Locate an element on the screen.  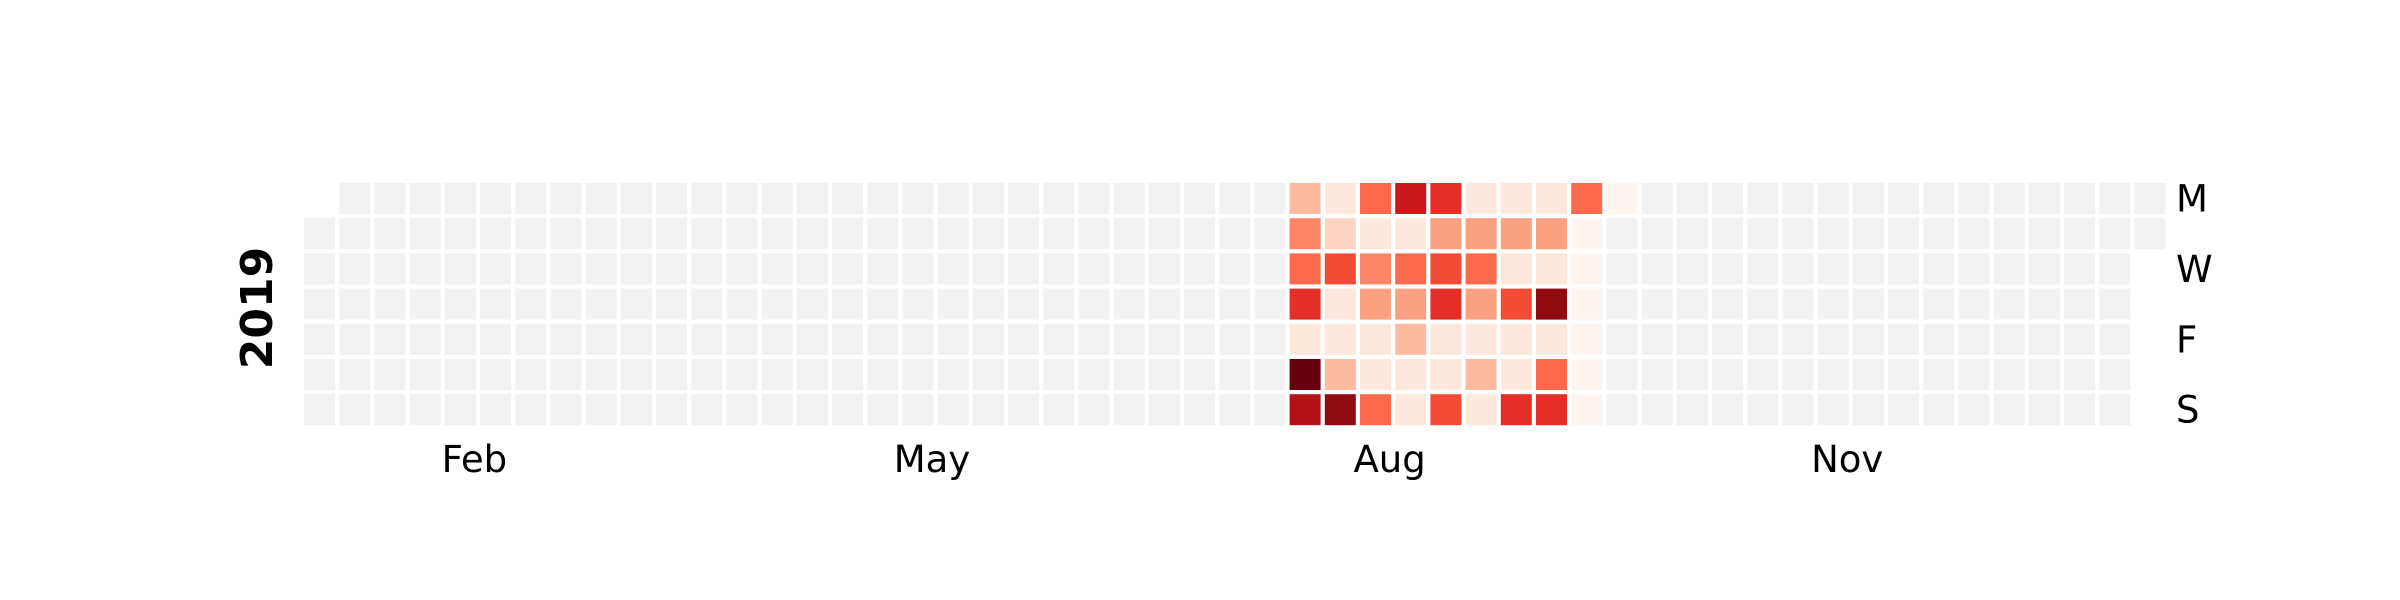
weekday-label-w-2: W is located at coordinates (2194, 269).